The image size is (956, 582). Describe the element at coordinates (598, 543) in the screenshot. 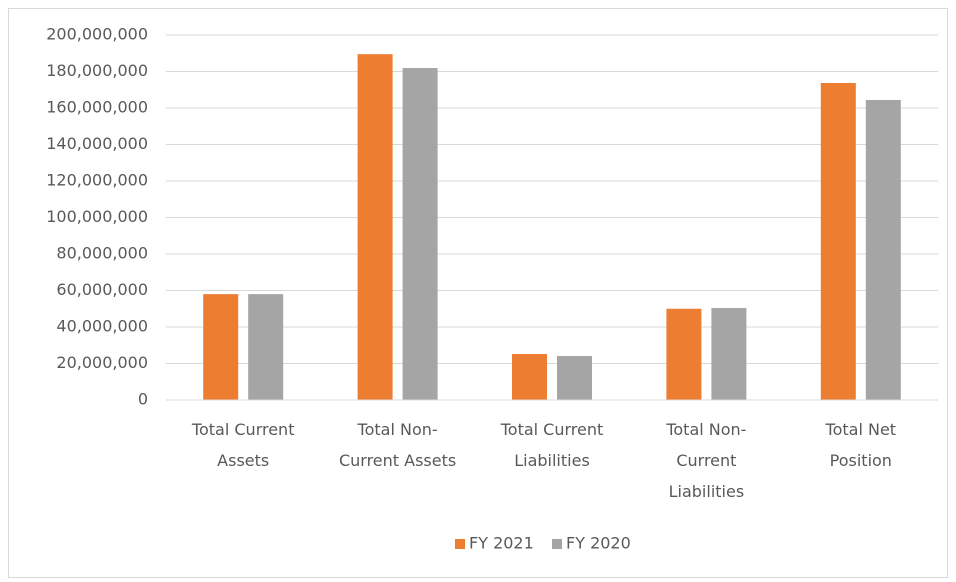

I see `legend-label: FY 2020` at that location.